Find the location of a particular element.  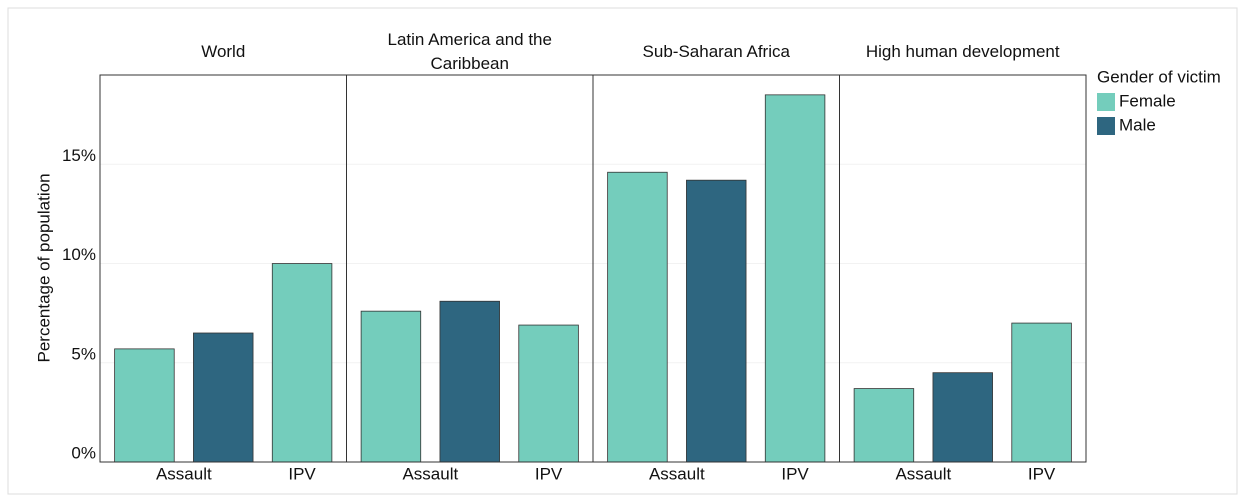

panel-title: World is located at coordinates (223, 51).